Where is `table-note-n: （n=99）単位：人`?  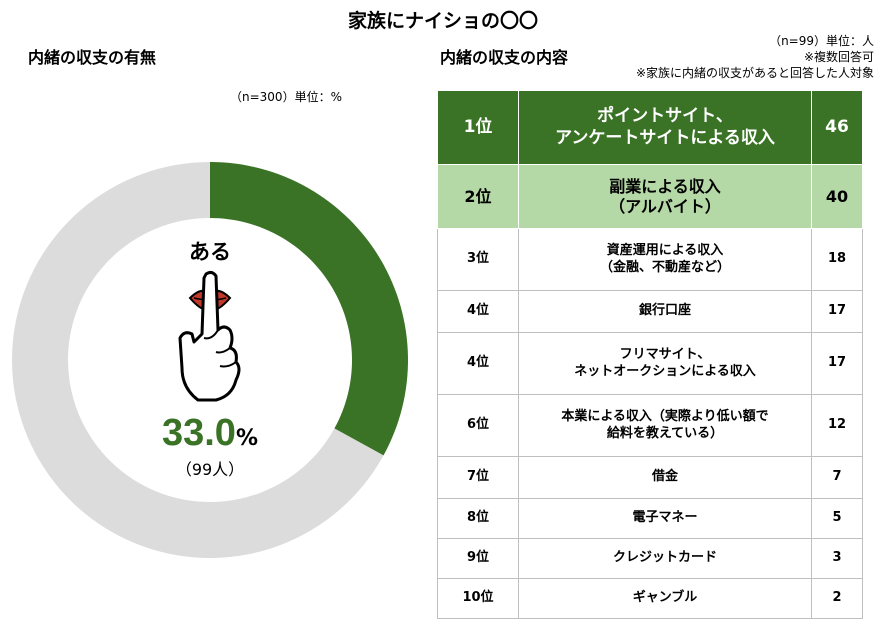 table-note-n: （n=99）単位：人 is located at coordinates (821, 41).